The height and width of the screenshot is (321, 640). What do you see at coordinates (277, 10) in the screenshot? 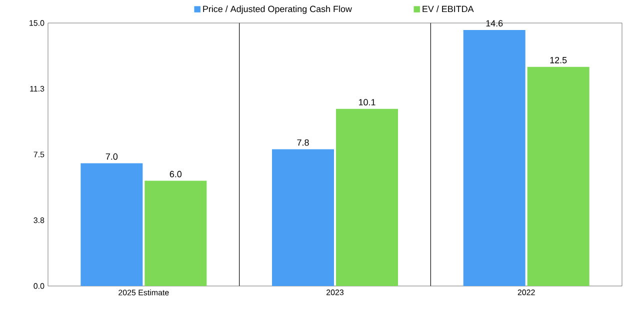
I see `legend-label: Price / Adjusted Operating Cash Flow` at bounding box center [277, 10].